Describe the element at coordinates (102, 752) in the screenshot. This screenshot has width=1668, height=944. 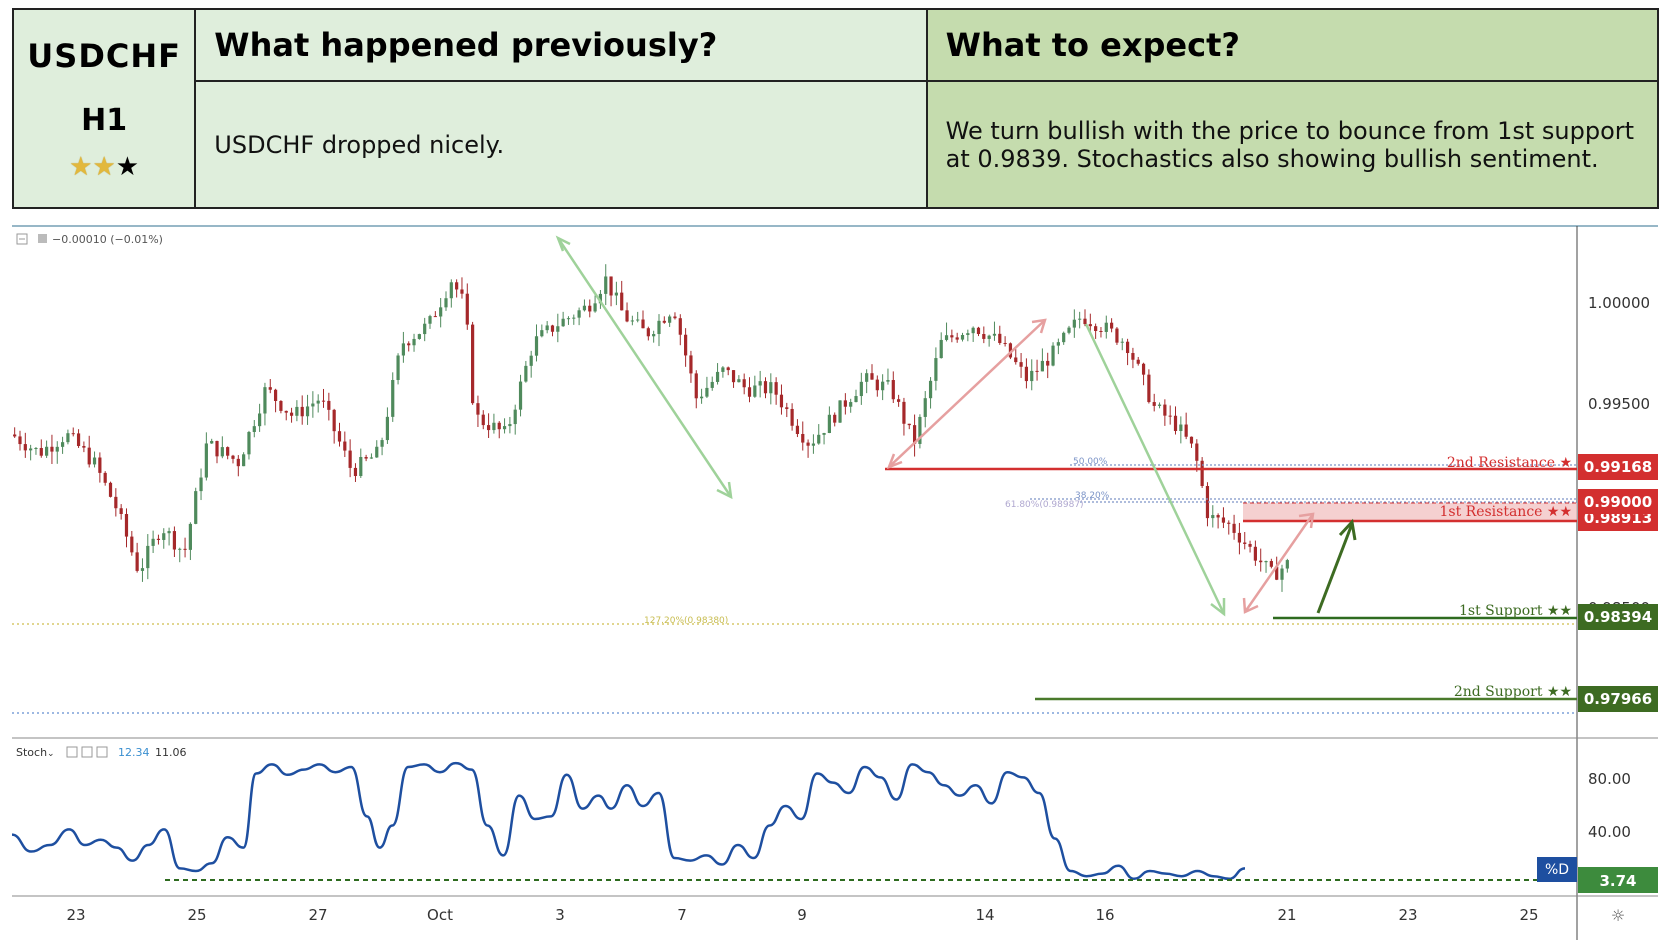
I see `close-icon` at that location.